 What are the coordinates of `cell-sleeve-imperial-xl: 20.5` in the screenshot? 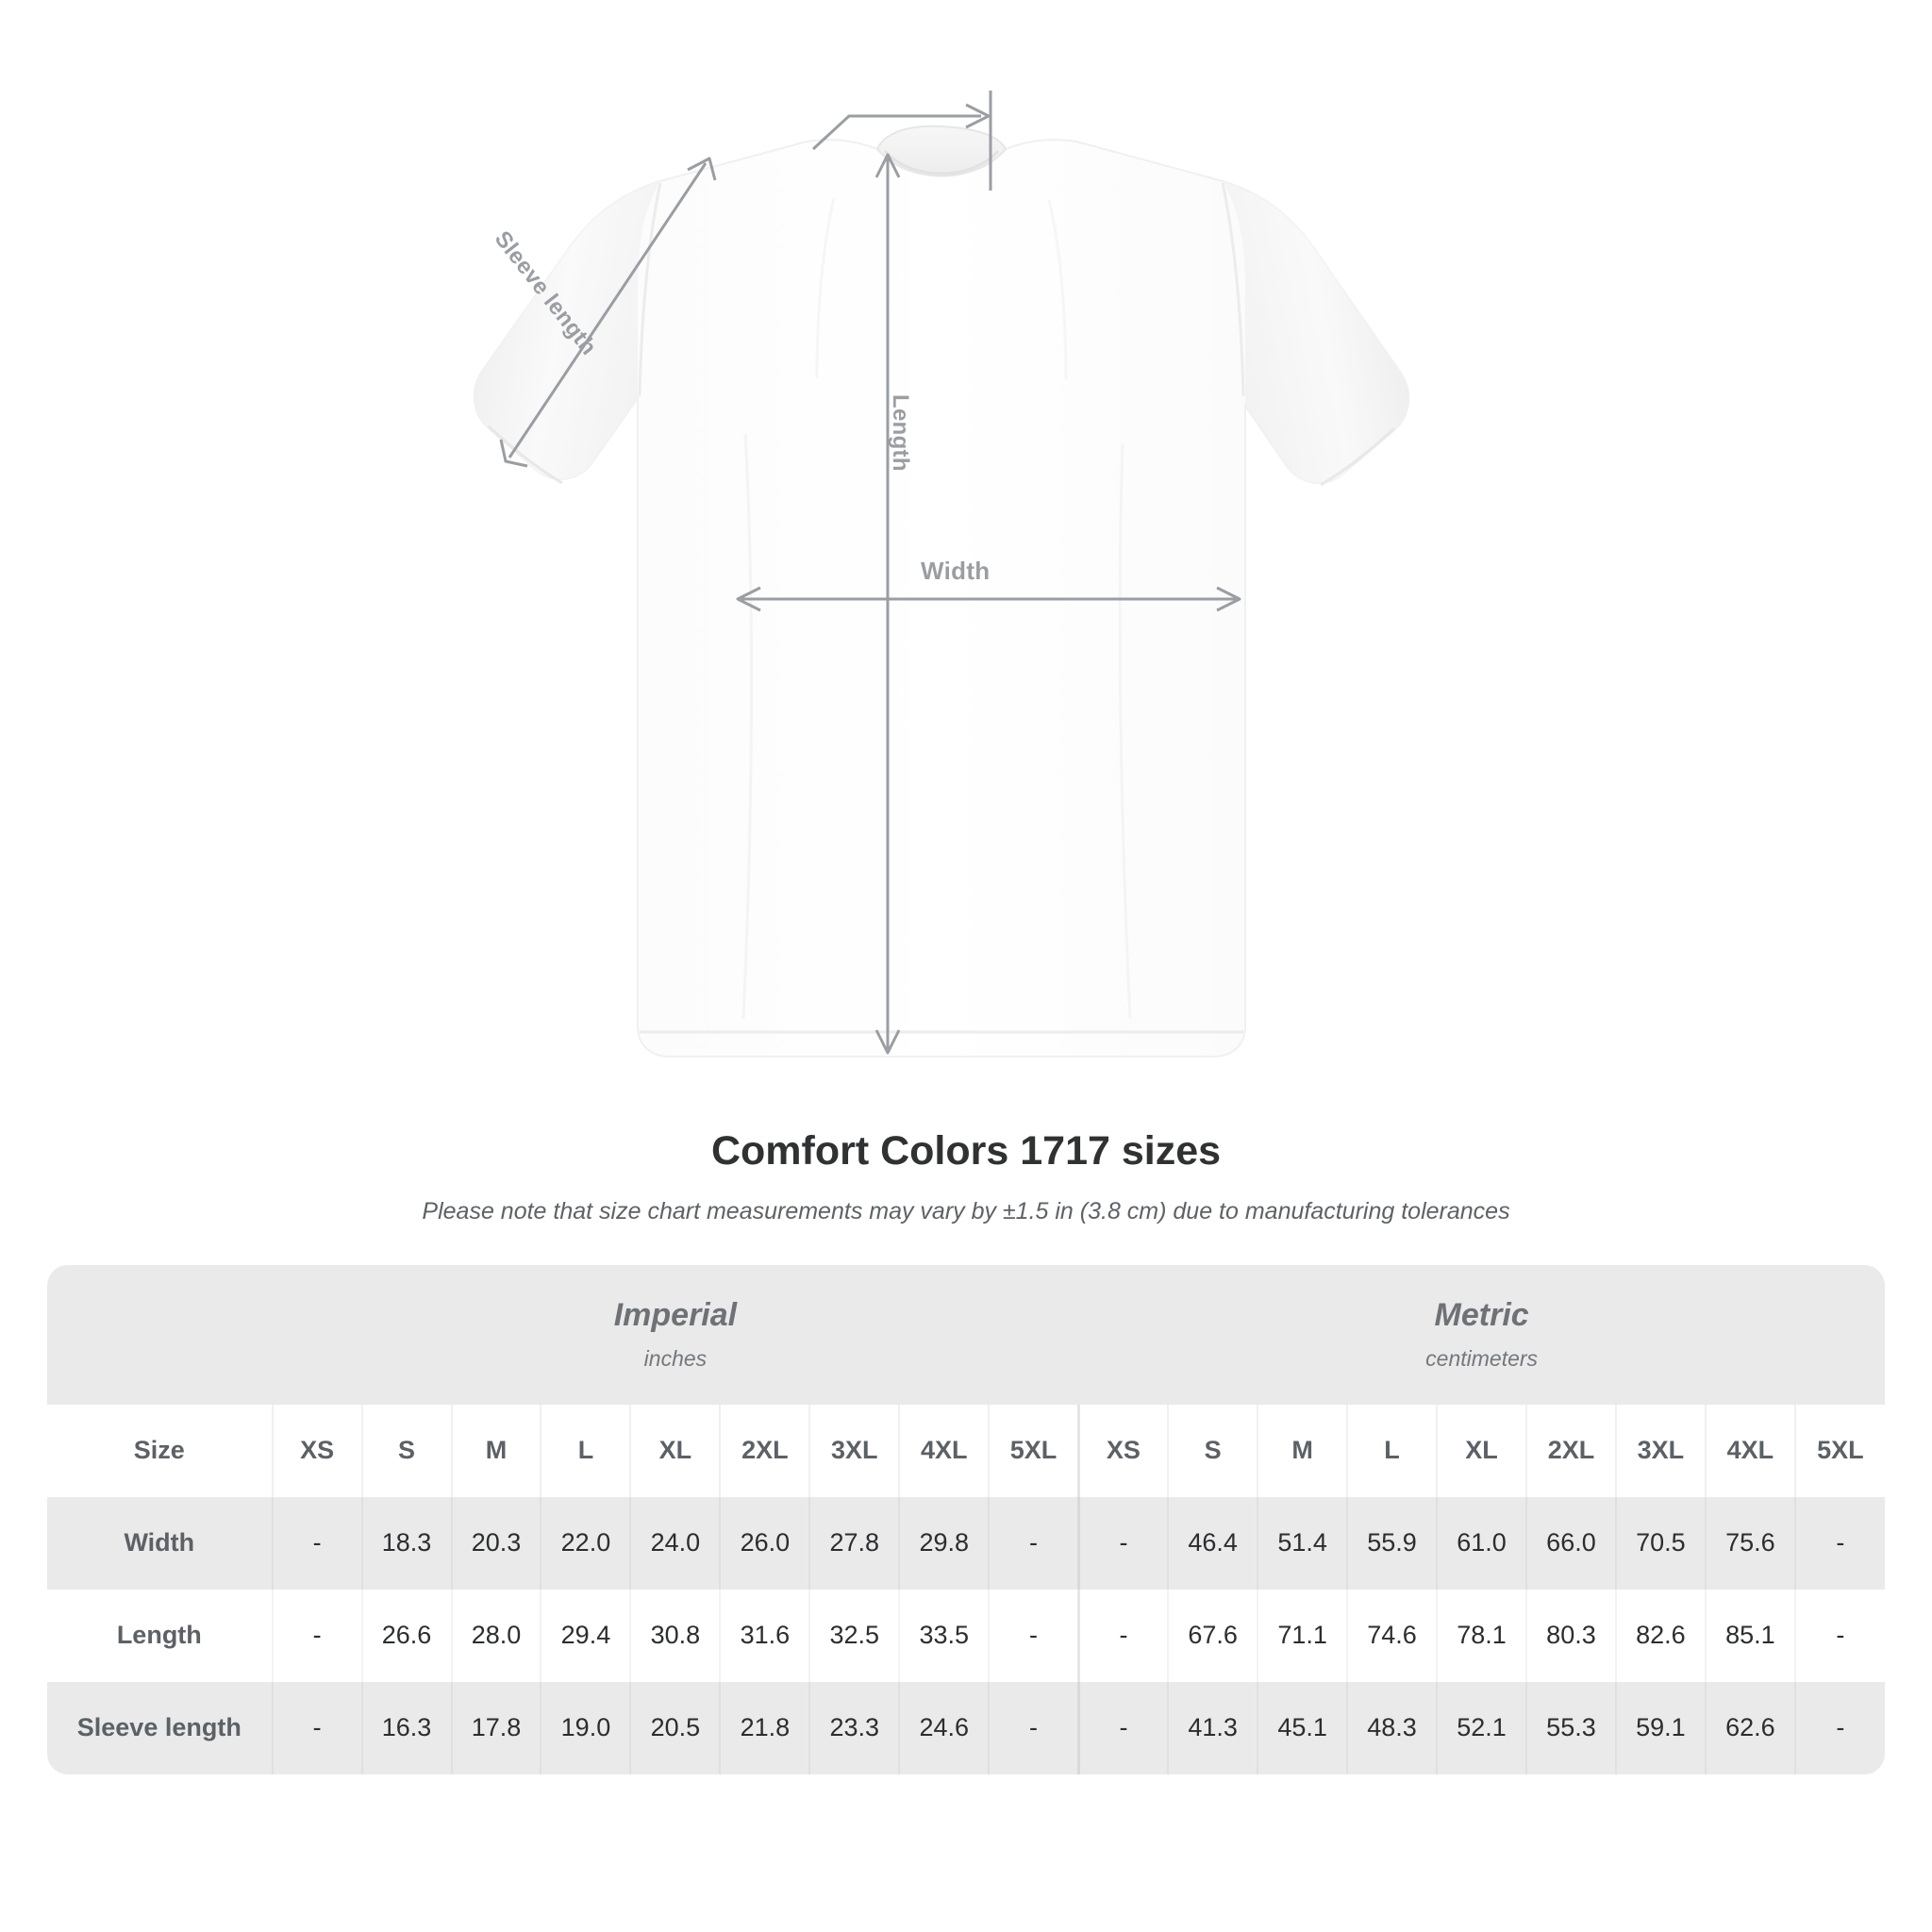 It's located at (675, 1728).